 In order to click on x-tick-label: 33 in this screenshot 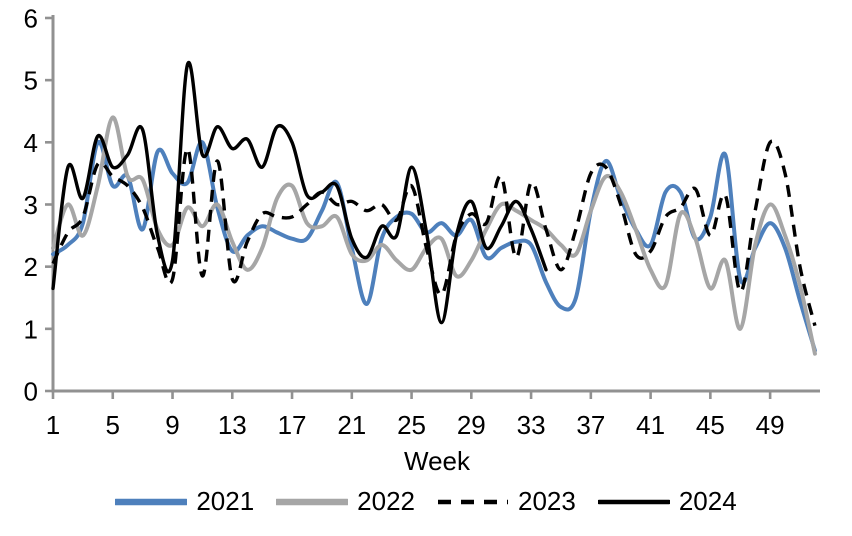, I will do `click(531, 425)`.